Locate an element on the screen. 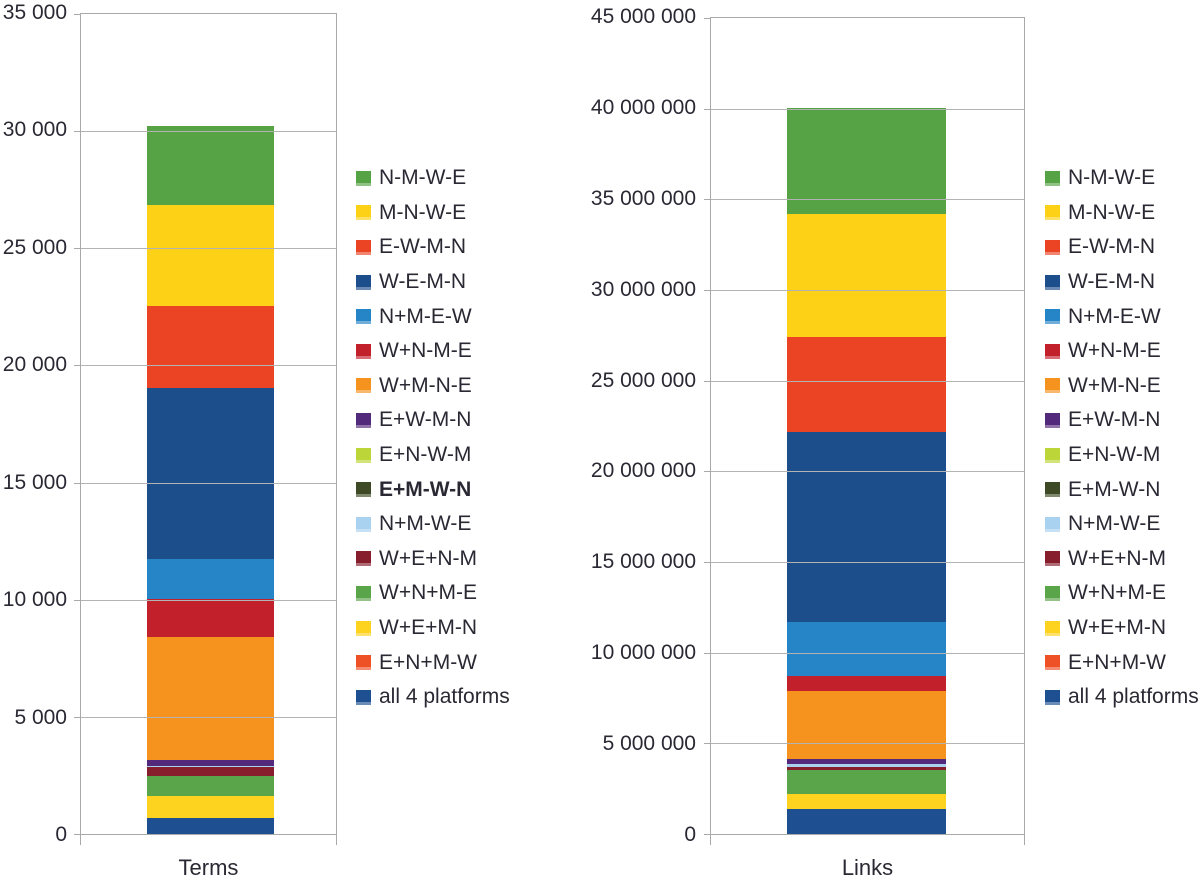 The image size is (1201, 881). legend-label: W+N+M-E is located at coordinates (428, 593).